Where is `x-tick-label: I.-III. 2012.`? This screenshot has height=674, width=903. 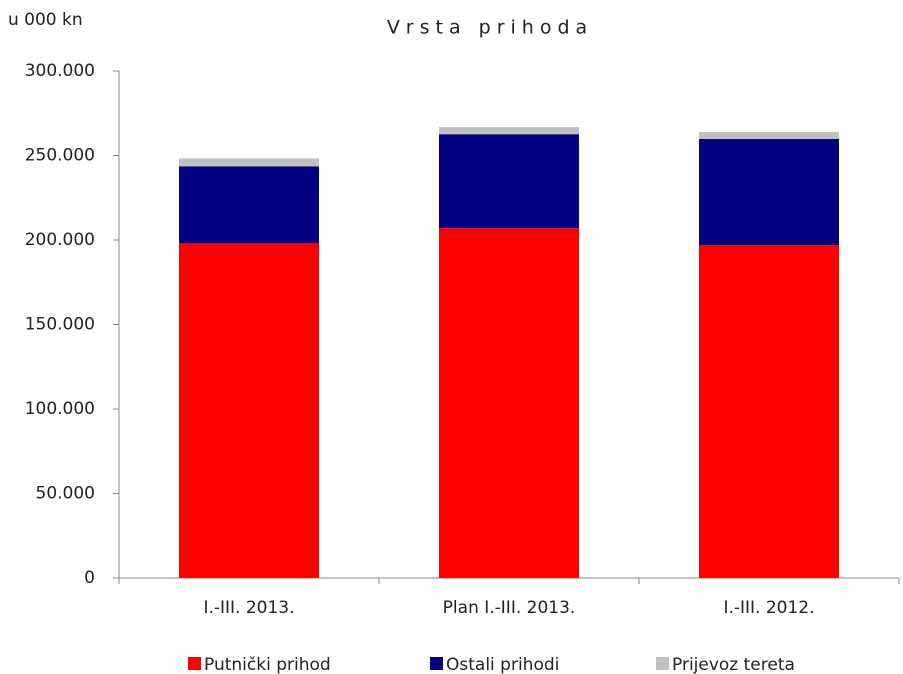
x-tick-label: I.-III. 2012. is located at coordinates (768, 608).